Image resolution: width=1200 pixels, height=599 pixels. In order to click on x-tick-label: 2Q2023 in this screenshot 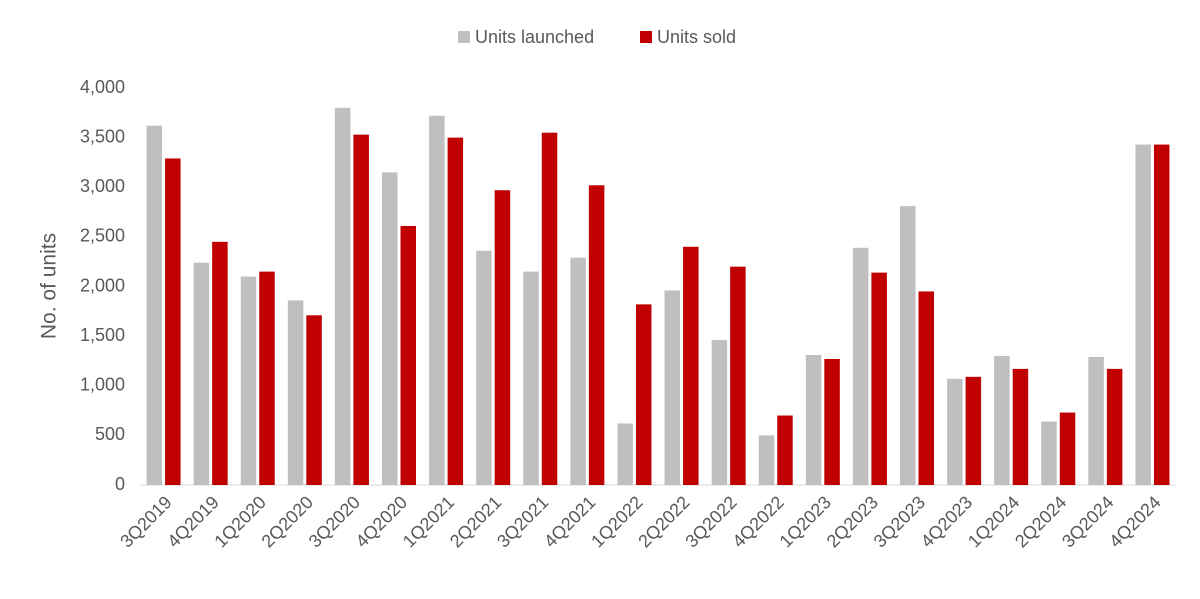, I will do `click(852, 521)`.